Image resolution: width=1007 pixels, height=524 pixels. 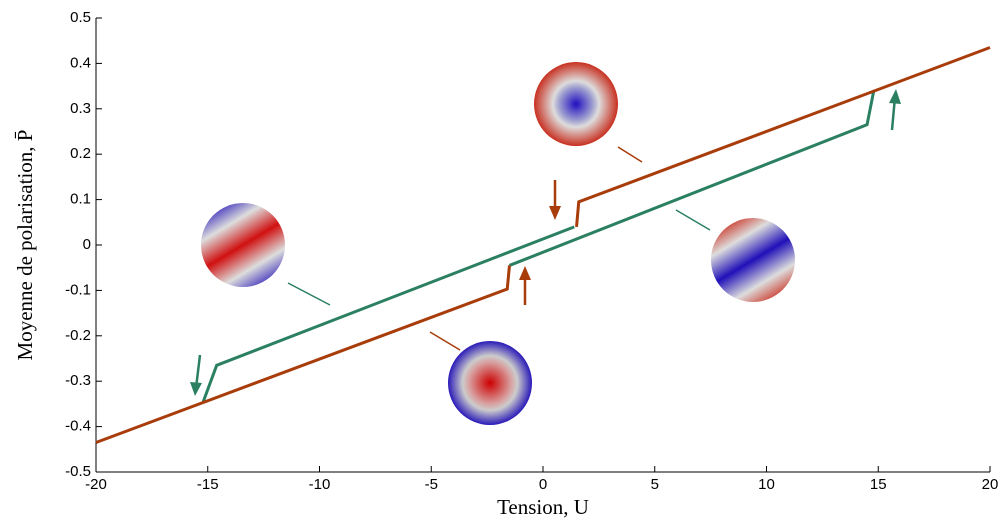 I want to click on y-tick-label: 0.1, so click(x=80, y=199).